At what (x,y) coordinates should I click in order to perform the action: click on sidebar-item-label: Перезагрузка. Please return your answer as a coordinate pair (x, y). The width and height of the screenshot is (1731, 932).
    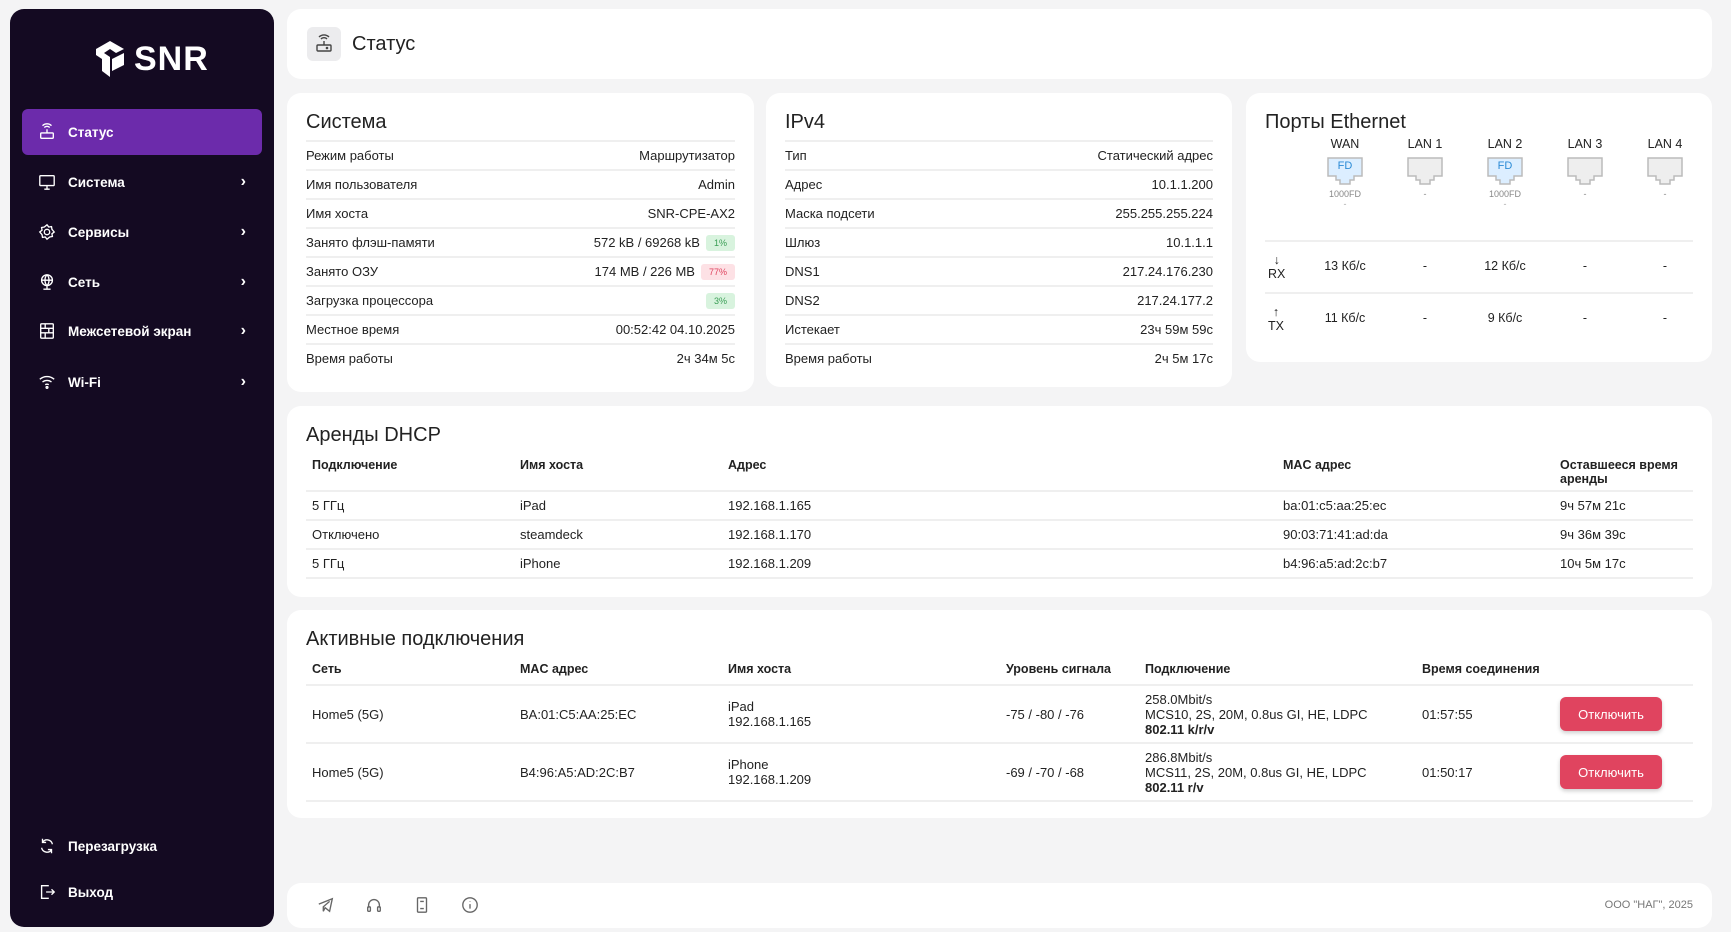
    Looking at the image, I should click on (113, 846).